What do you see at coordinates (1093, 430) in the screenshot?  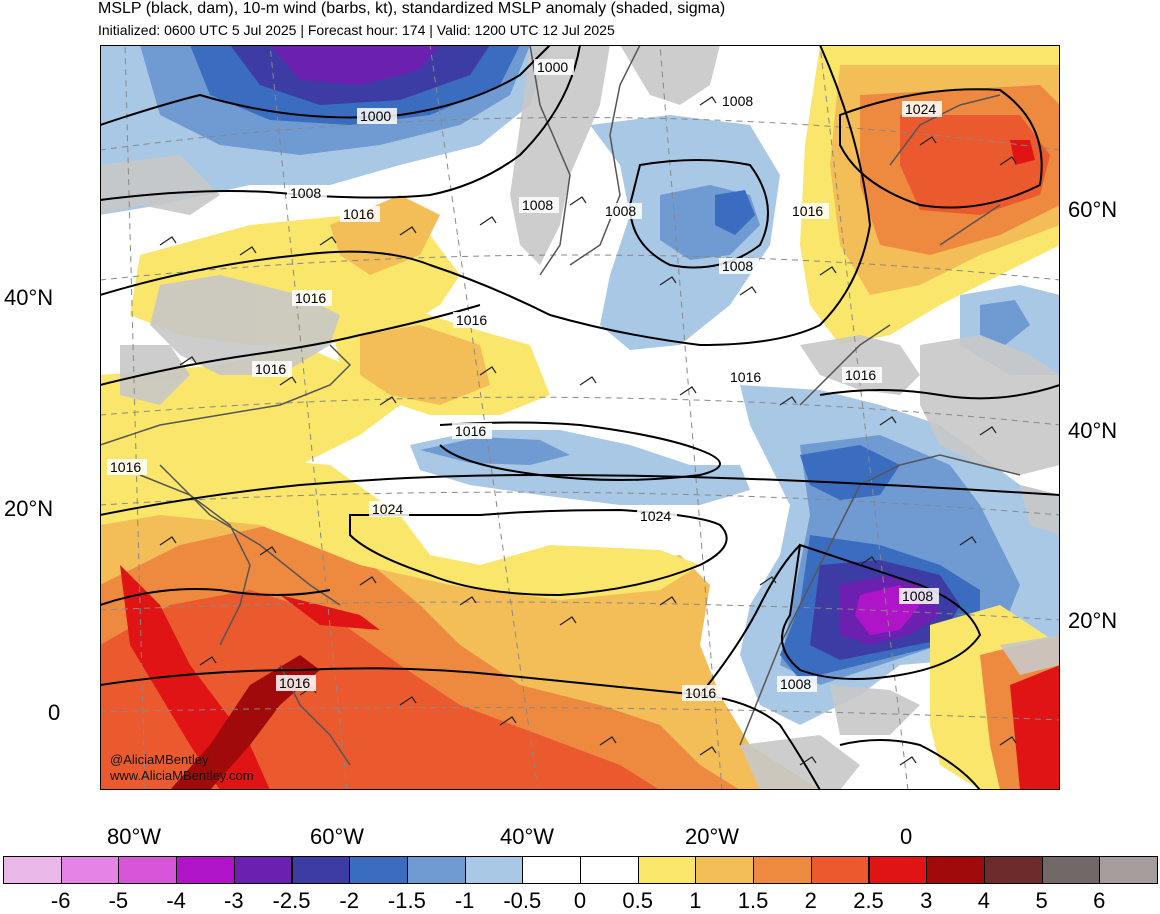 I see `lat-label-right-40n: 40°N` at bounding box center [1093, 430].